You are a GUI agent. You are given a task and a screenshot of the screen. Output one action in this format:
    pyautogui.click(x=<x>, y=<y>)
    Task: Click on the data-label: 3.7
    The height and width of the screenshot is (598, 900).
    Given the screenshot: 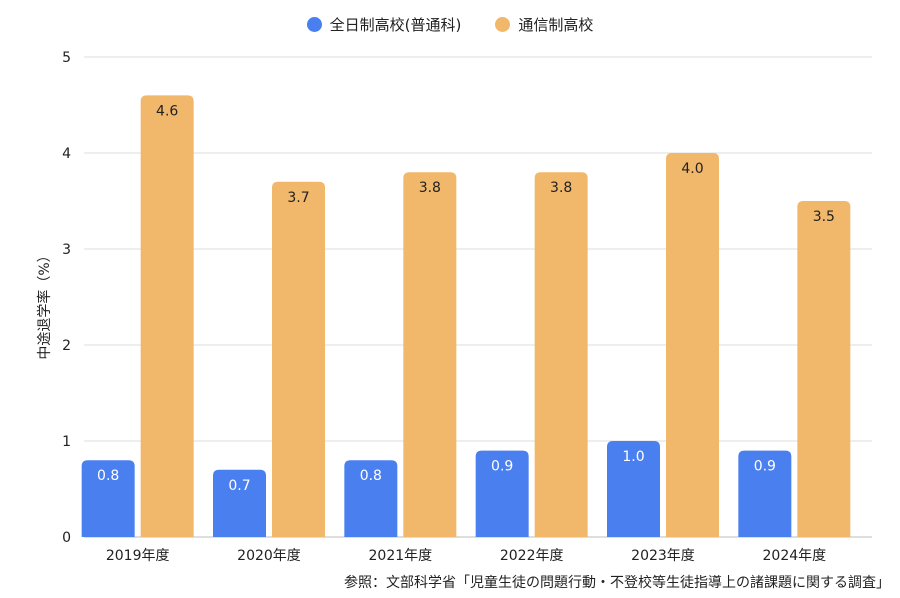 What is the action you would take?
    pyautogui.click(x=298, y=198)
    